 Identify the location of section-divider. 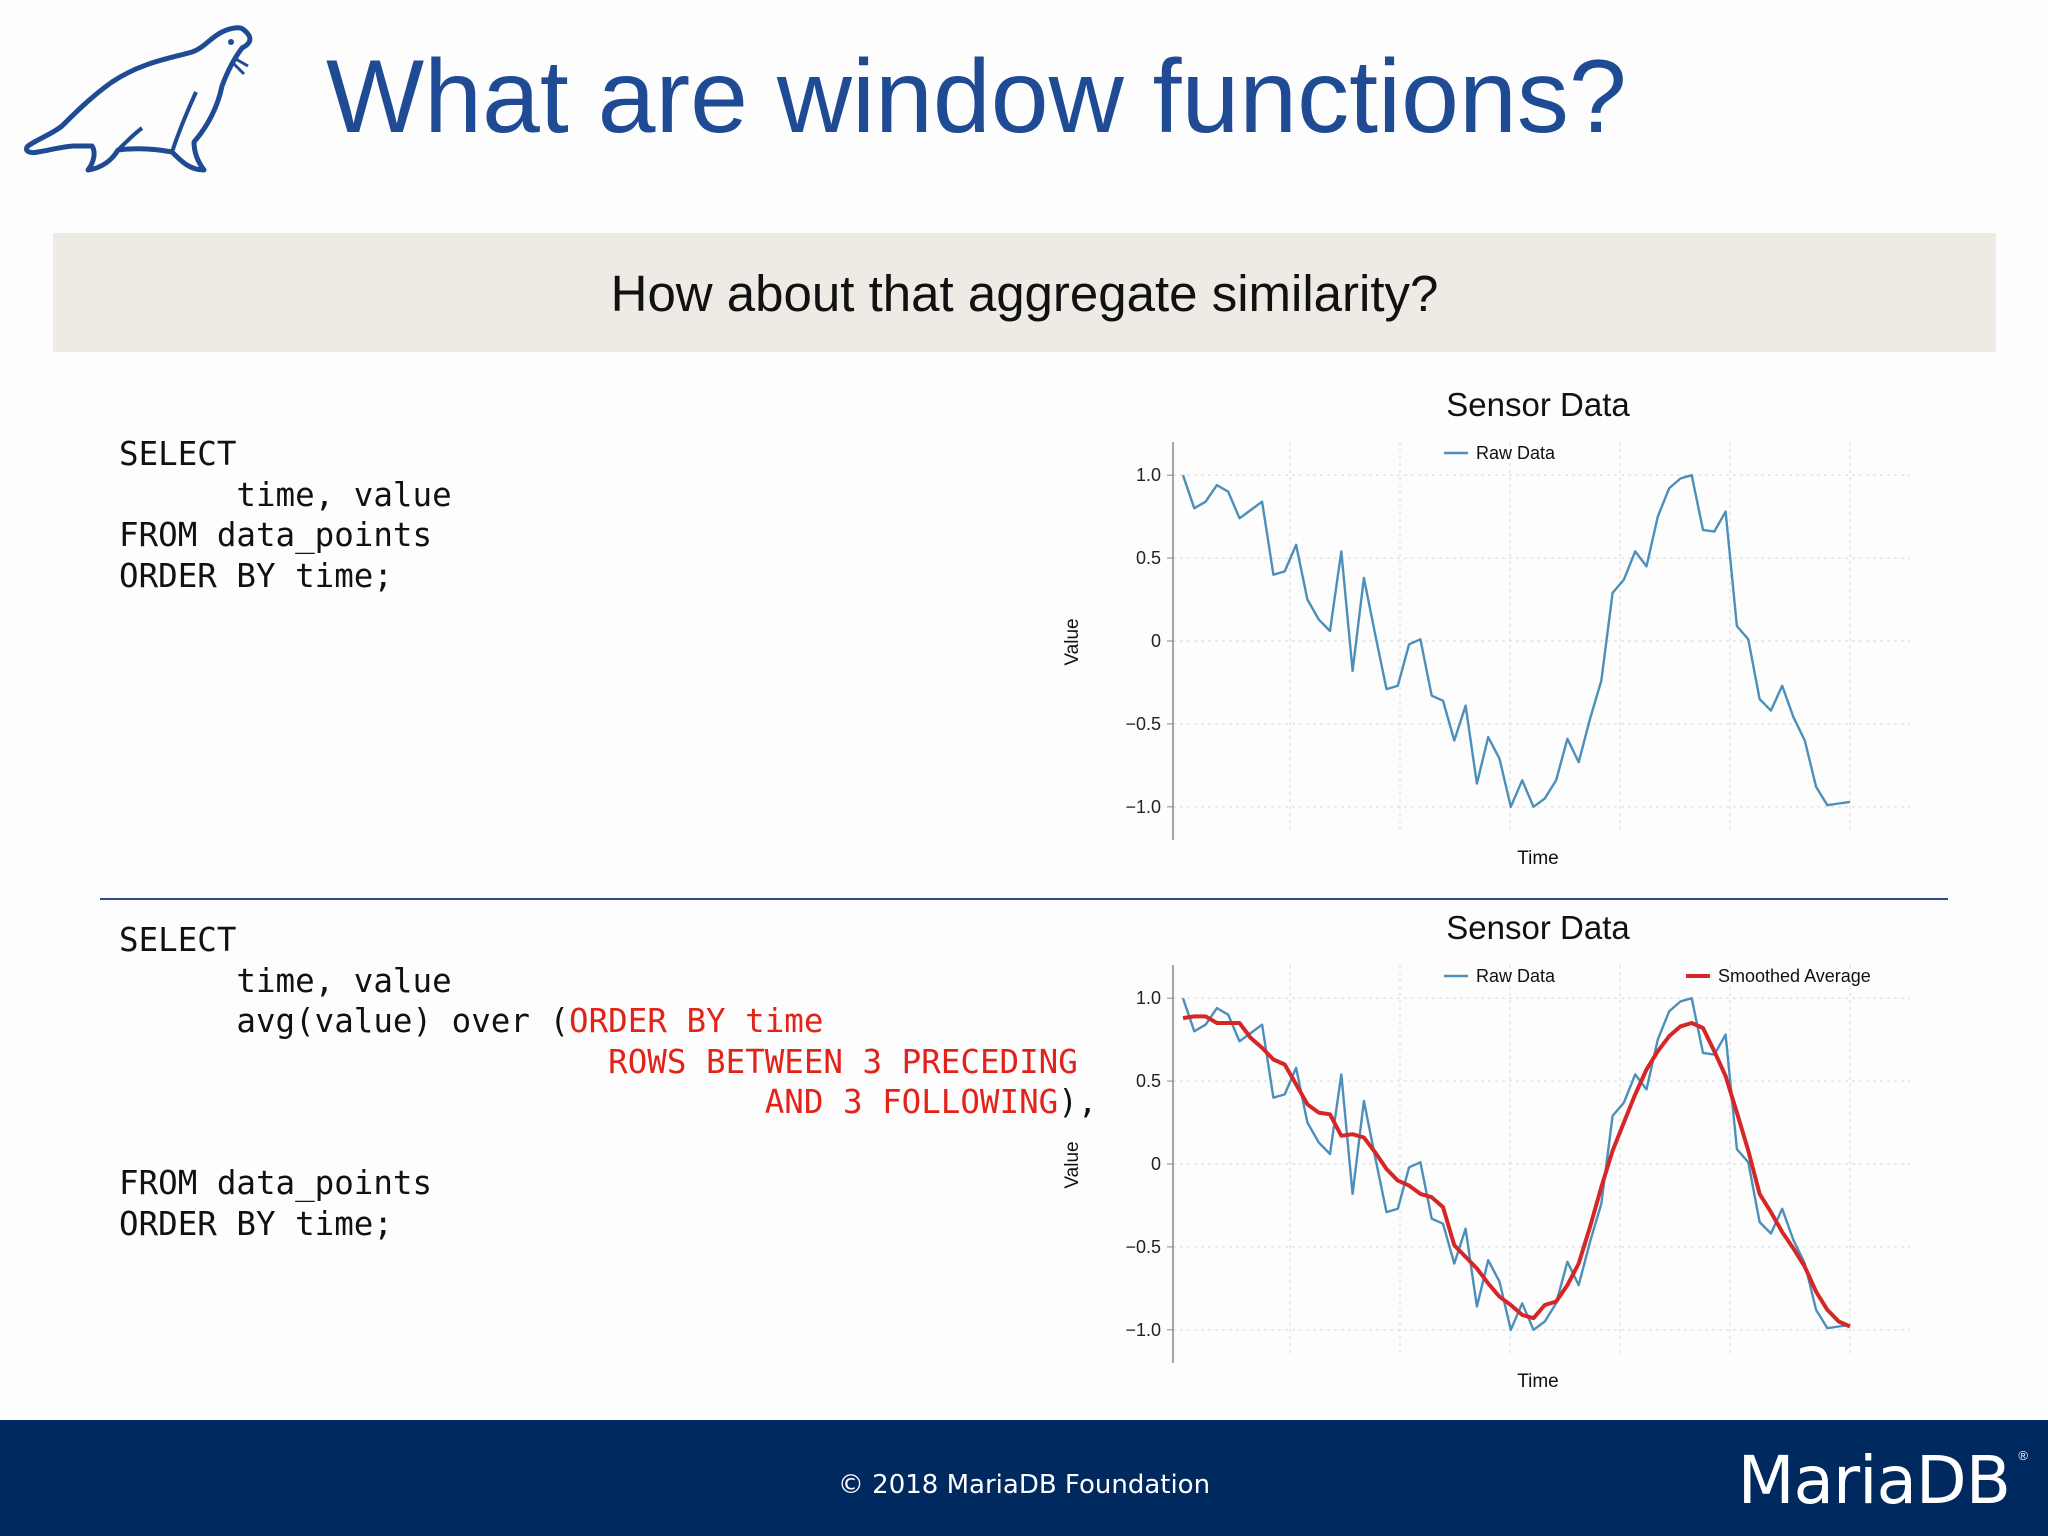
(1024, 899).